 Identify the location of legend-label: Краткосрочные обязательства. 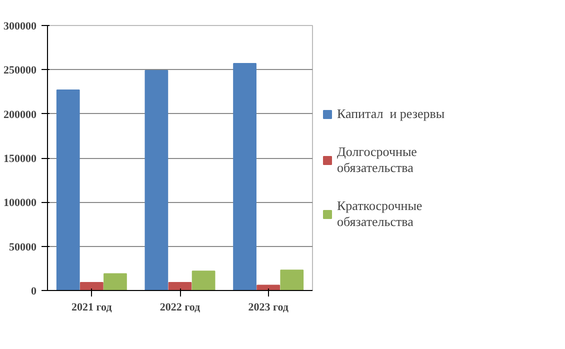
(379, 214).